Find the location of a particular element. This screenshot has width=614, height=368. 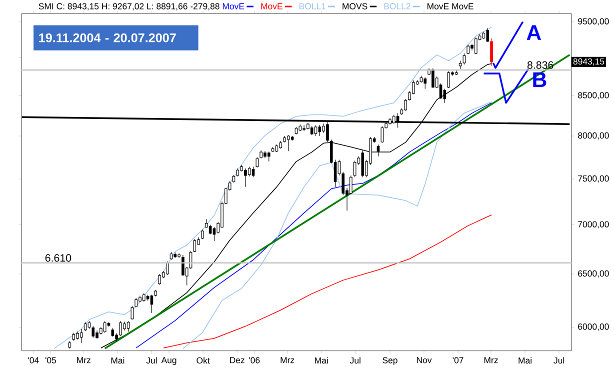

legend-label: MOVS is located at coordinates (355, 6).